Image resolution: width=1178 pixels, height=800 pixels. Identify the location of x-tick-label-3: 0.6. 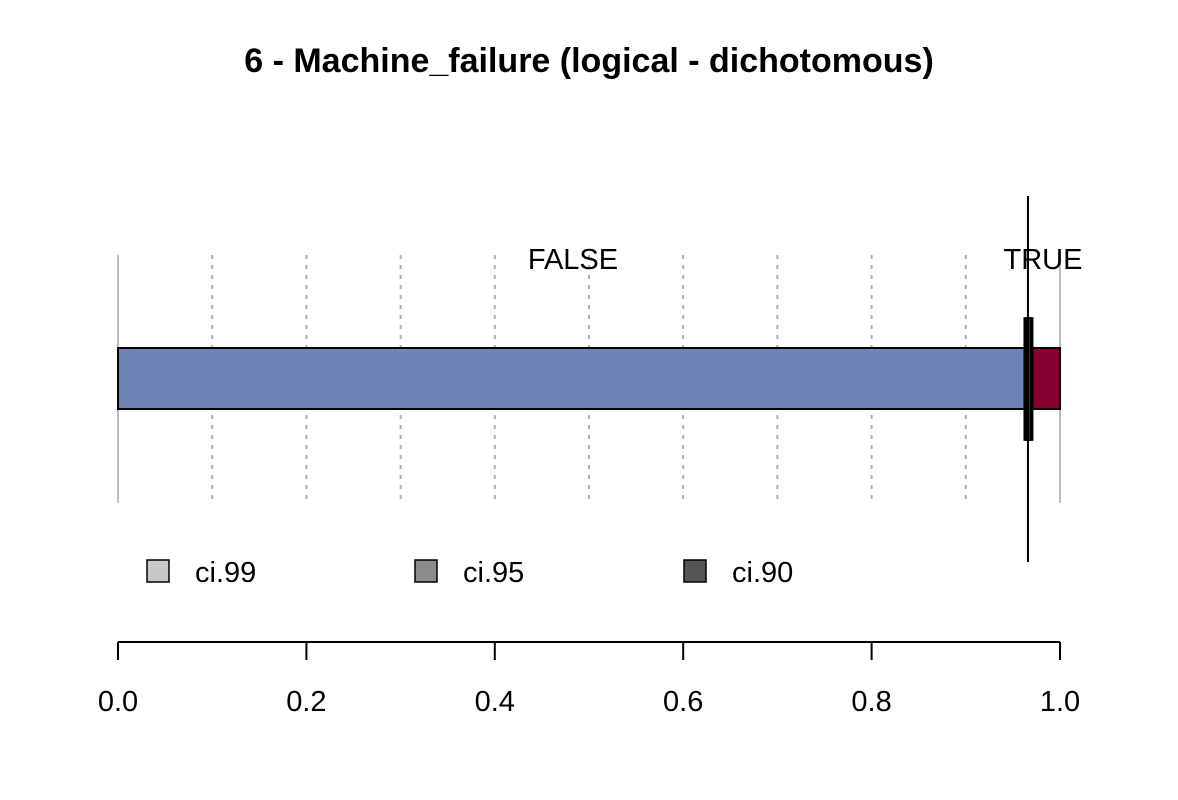
(683, 702).